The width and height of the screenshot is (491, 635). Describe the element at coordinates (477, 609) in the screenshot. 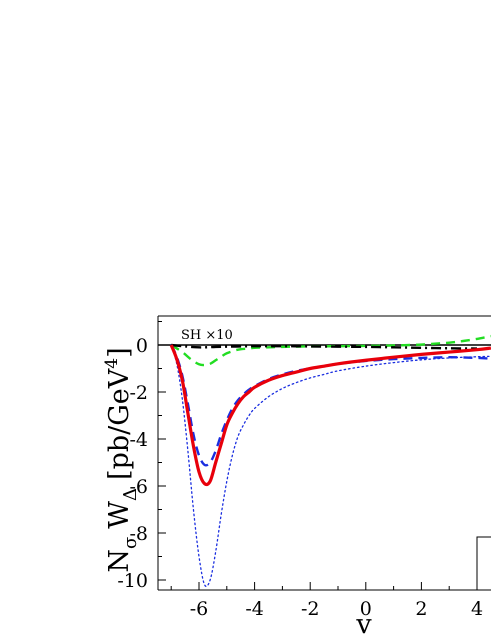

I see `x-tick-label: 4` at that location.